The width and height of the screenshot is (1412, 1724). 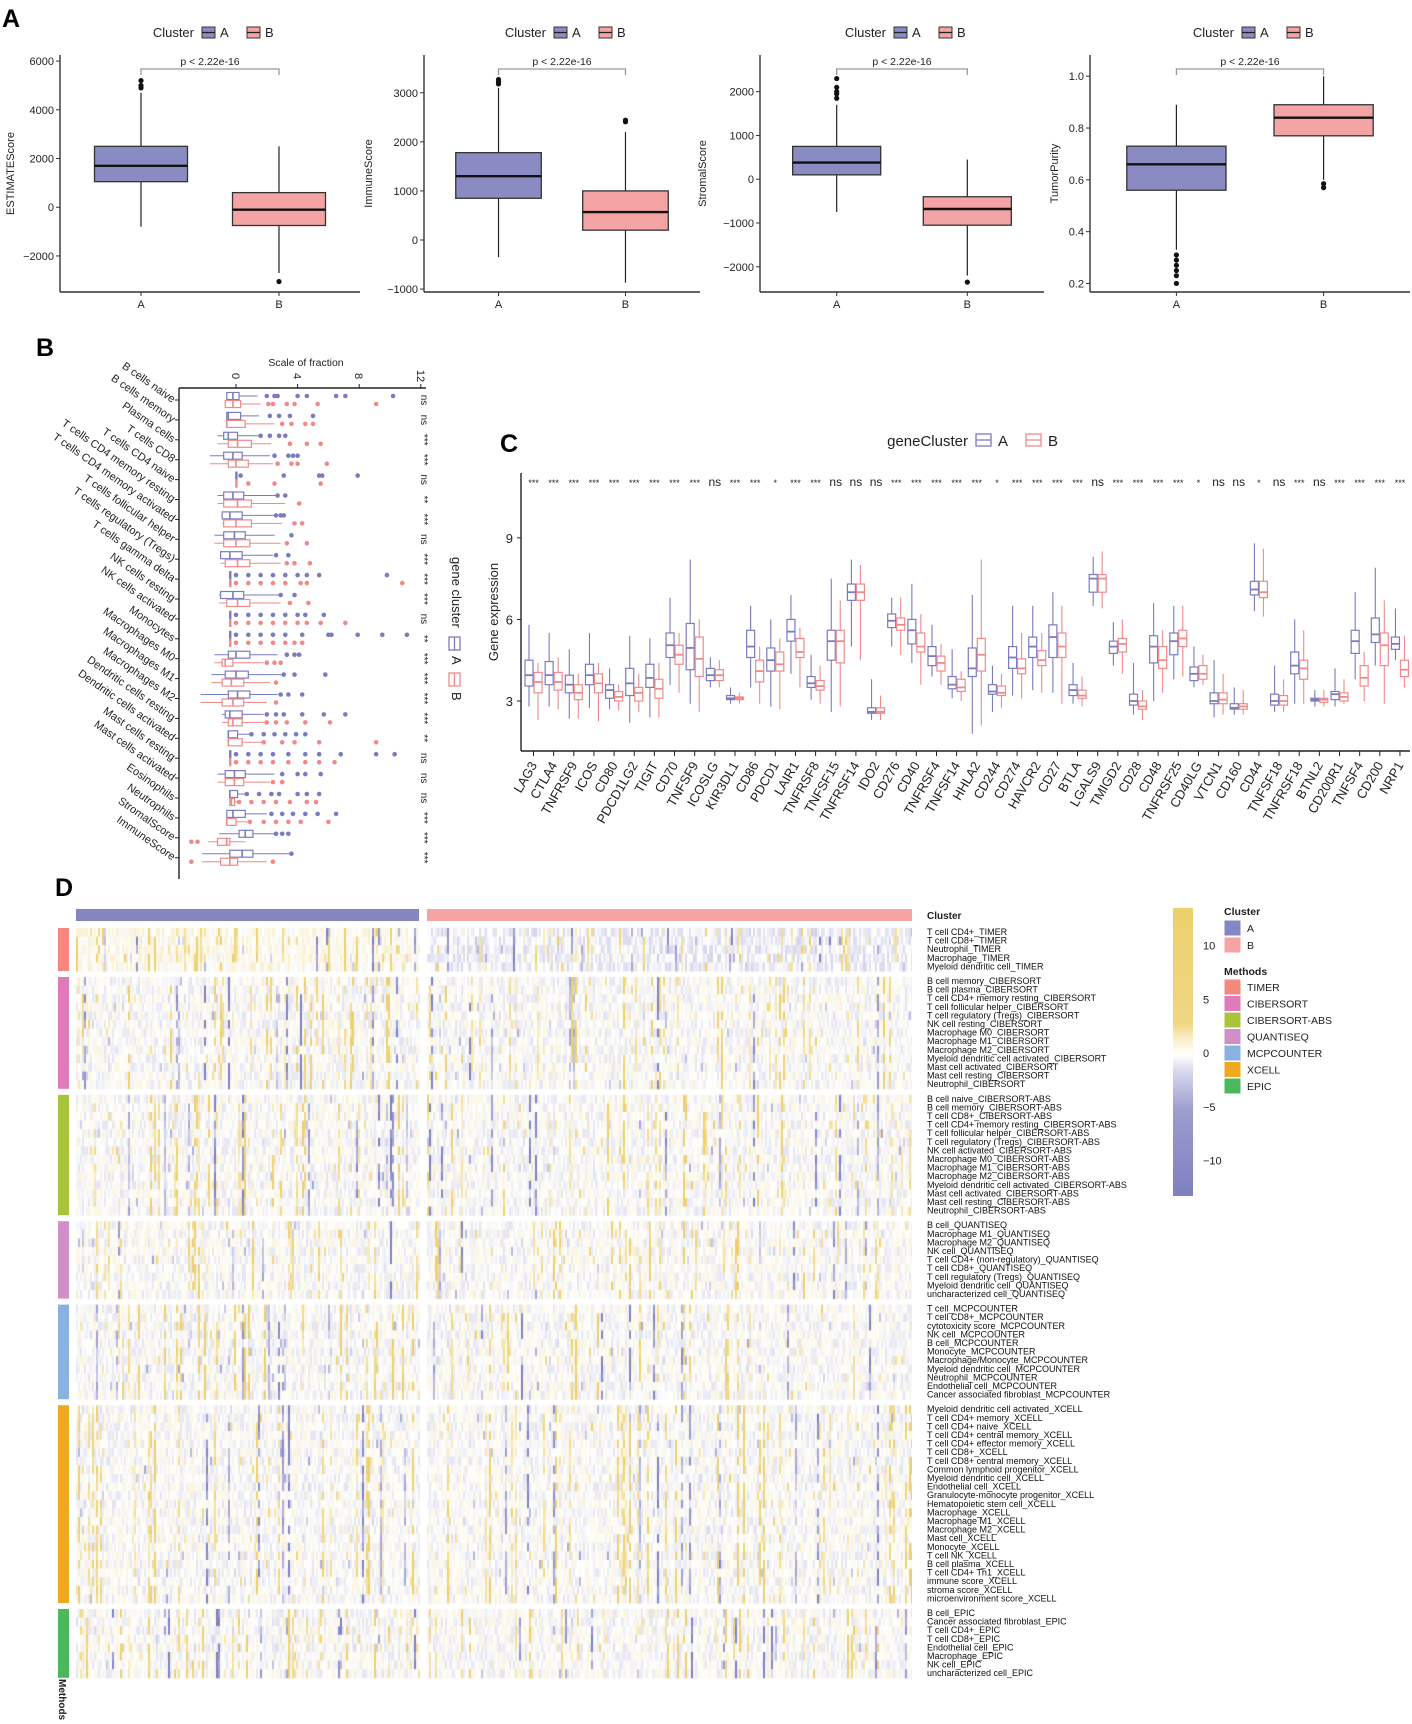 I want to click on heatmap-row-label: stroma score_XCELL, so click(x=970, y=1590).